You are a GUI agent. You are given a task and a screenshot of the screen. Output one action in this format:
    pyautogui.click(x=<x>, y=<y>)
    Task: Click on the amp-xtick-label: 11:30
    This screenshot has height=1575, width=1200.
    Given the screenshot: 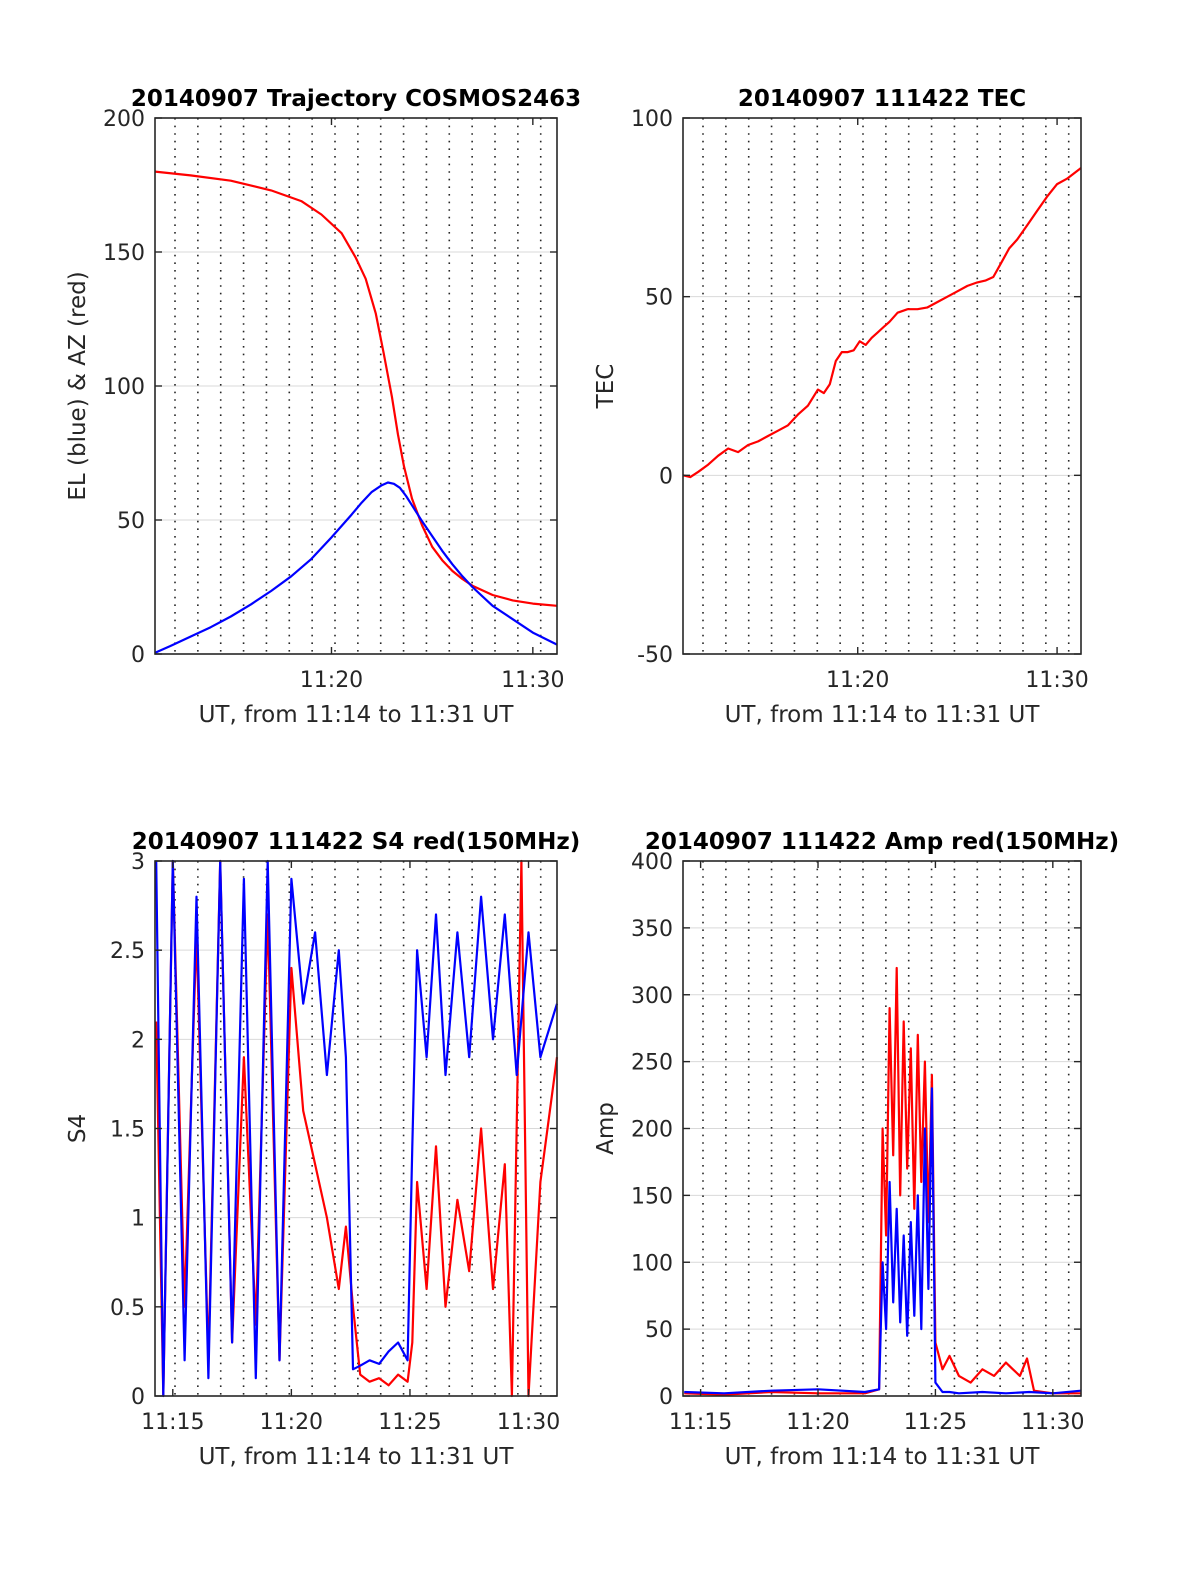 What is the action you would take?
    pyautogui.click(x=1052, y=1422)
    